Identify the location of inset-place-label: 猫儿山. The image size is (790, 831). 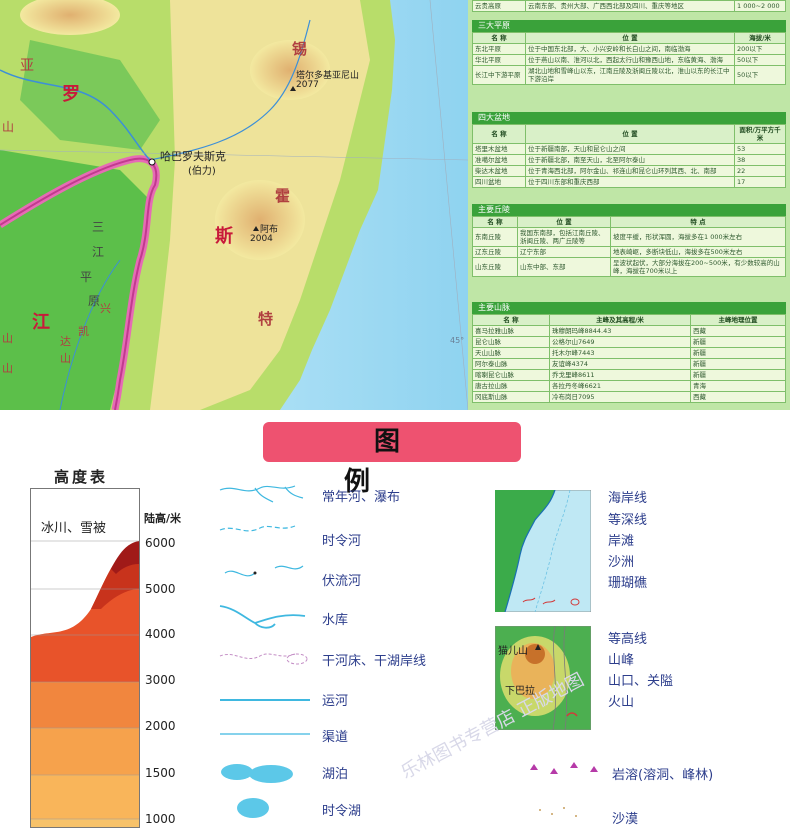
(513, 651).